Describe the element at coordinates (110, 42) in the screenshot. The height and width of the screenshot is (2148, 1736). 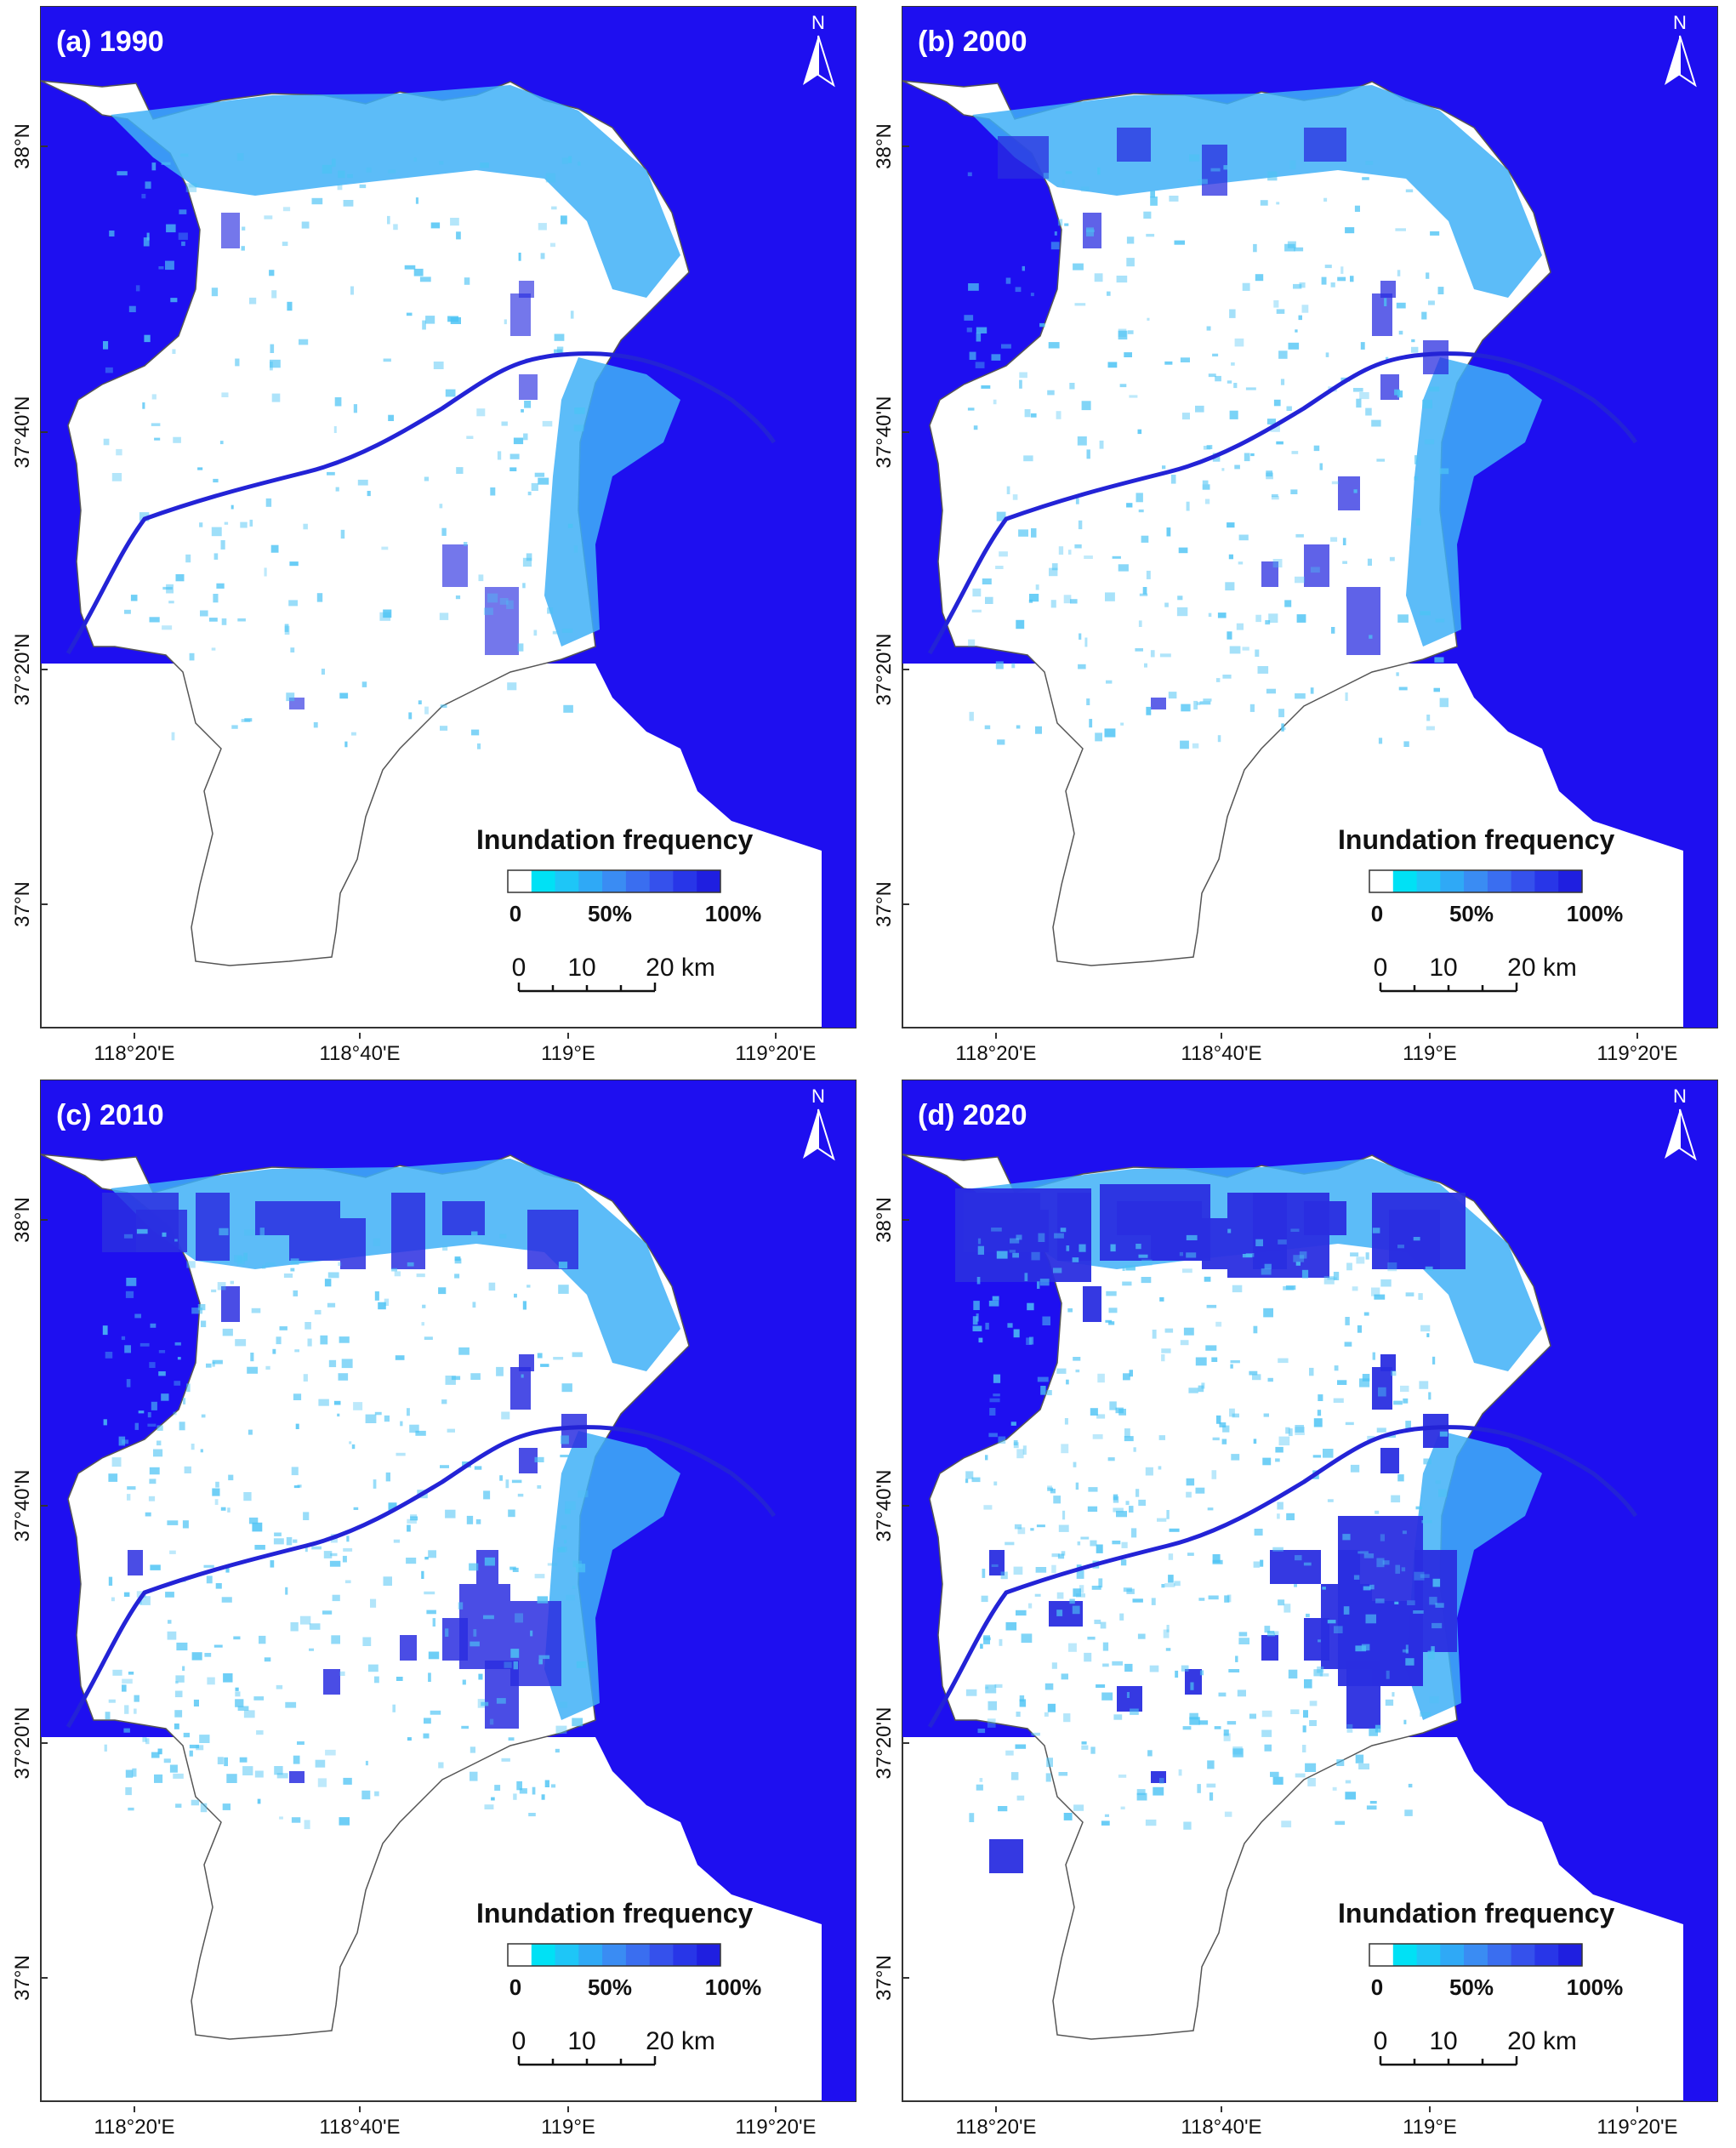
I see `panel-title: (a) 1990` at that location.